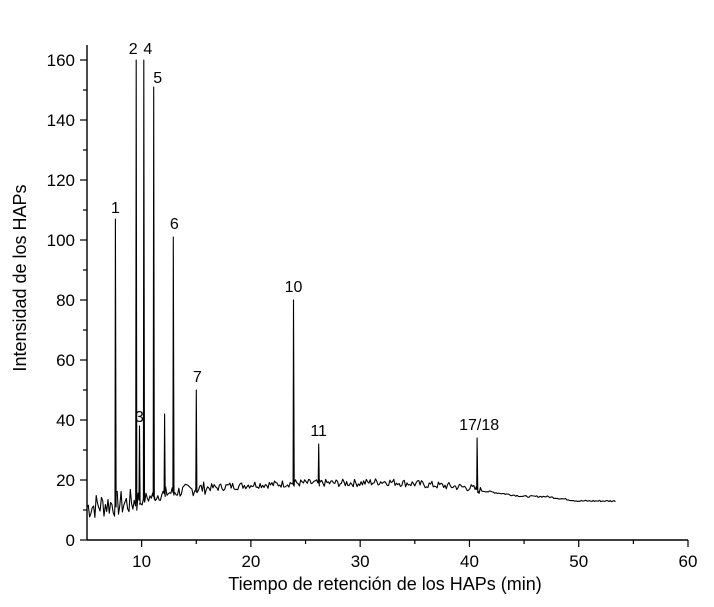 The height and width of the screenshot is (607, 714). What do you see at coordinates (578, 561) in the screenshot?
I see `x-tick-label: 50` at bounding box center [578, 561].